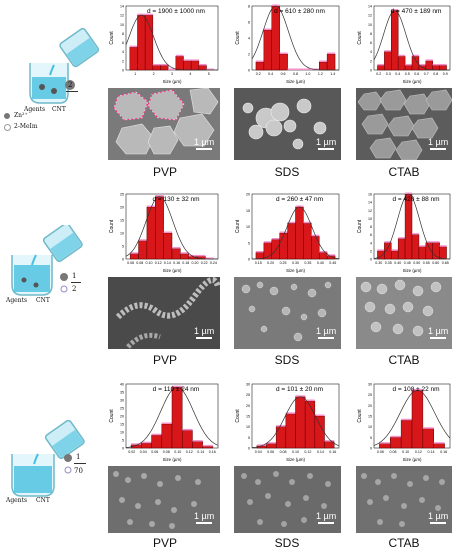  What do you see at coordinates (371, 34) in the screenshot?
I see `y-tick-label: 8` at bounding box center [371, 34].